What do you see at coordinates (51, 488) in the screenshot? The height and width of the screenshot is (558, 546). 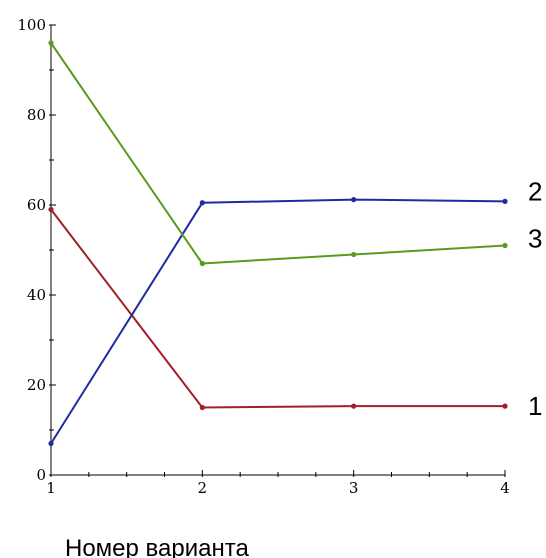 I see `x-tick-label: 1` at bounding box center [51, 488].